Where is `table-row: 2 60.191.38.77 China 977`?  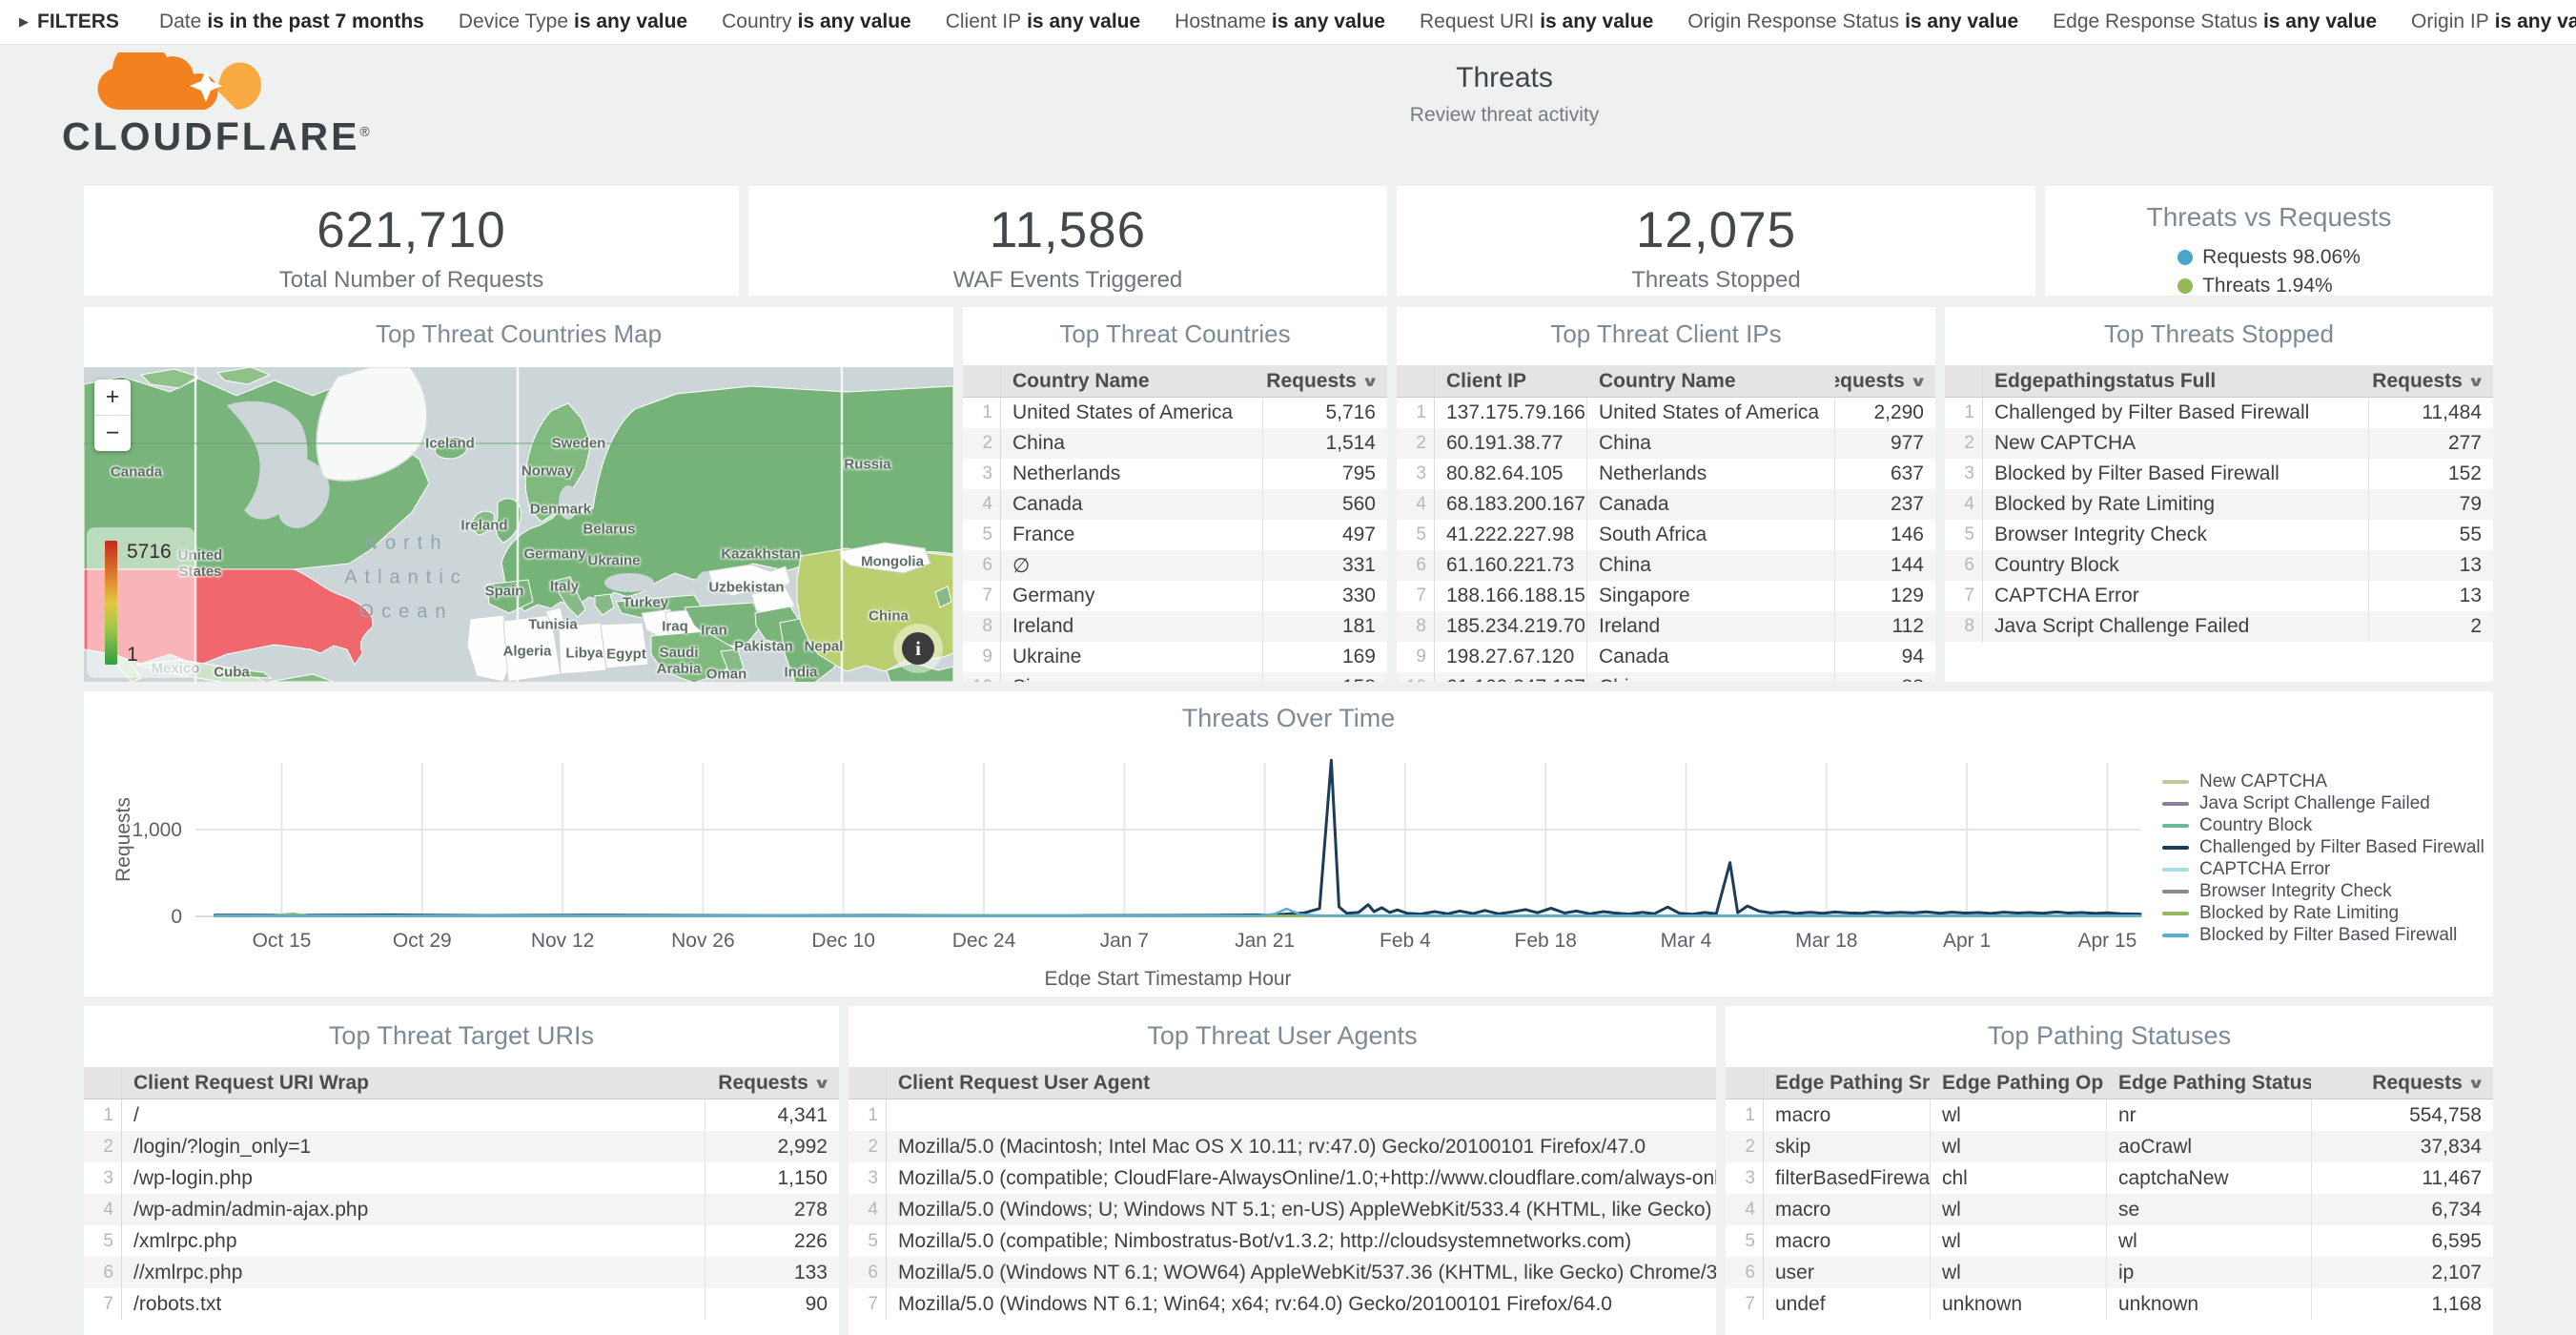
table-row: 2 60.191.38.77 China 977 is located at coordinates (1666, 443).